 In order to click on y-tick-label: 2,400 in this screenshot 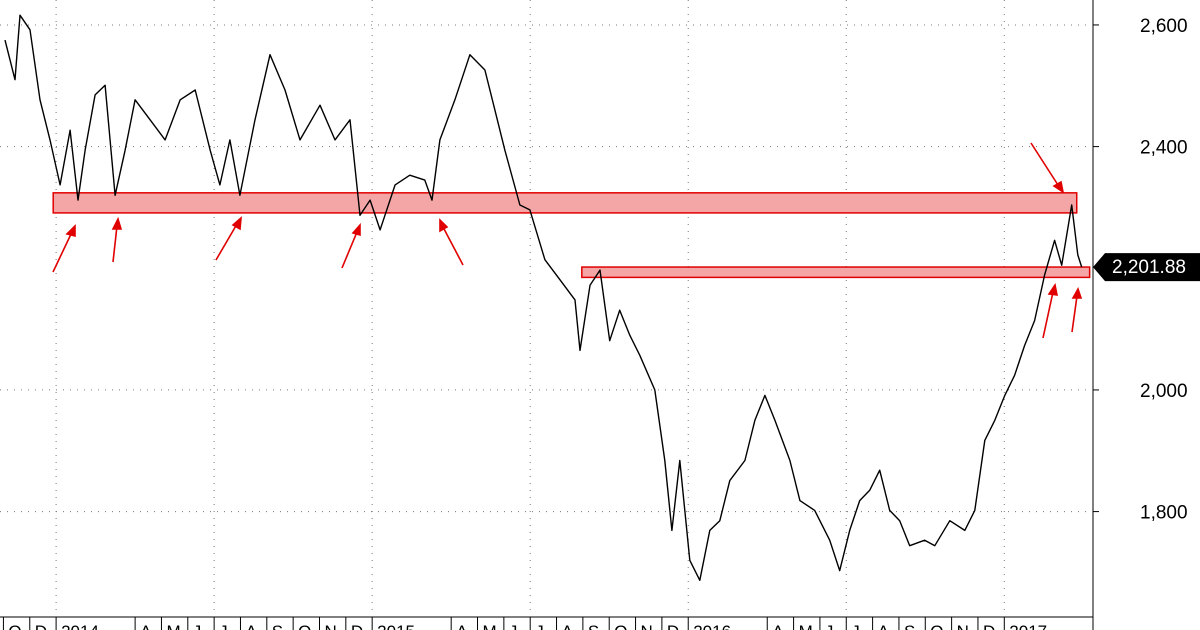, I will do `click(1164, 148)`.